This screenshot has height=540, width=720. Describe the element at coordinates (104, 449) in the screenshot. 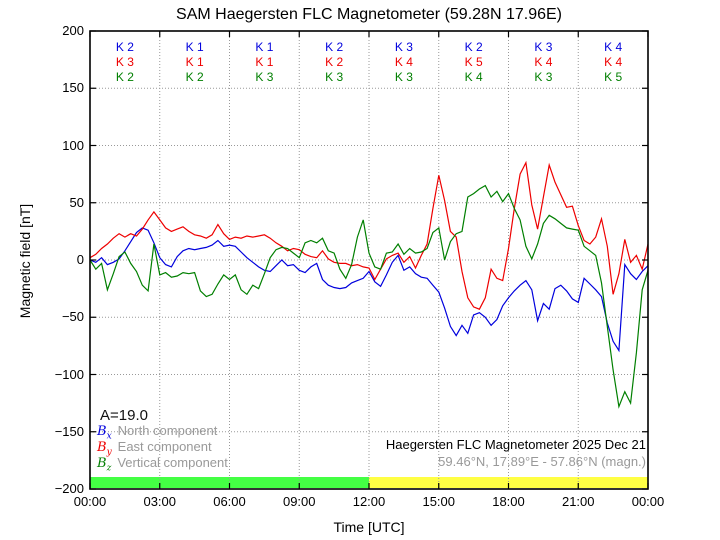

I see `by-symbol: By` at that location.